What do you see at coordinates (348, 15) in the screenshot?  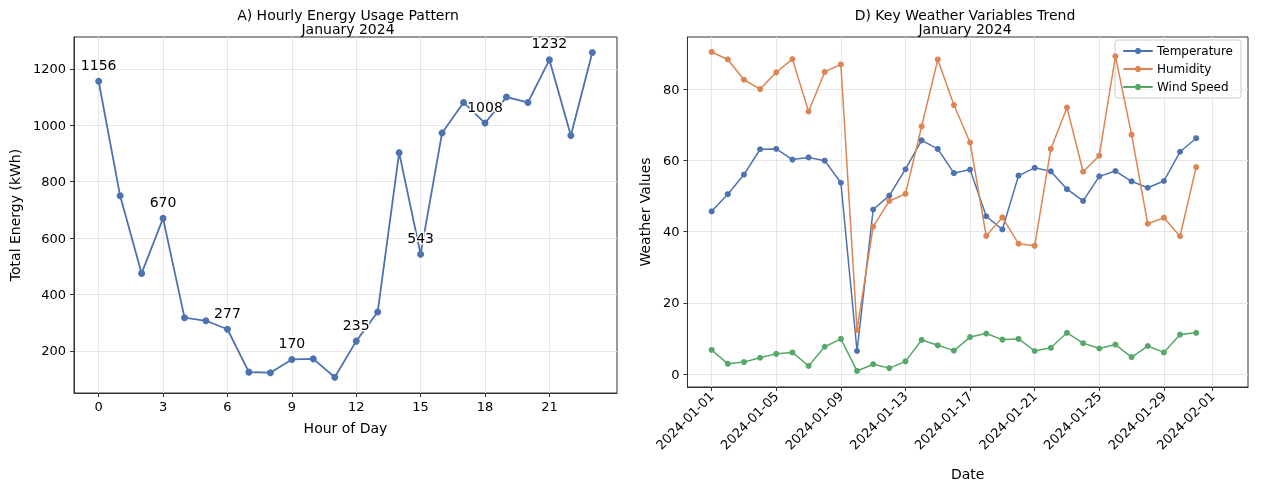 I see `chart-title: A) Hourly Energy Usage Pattern` at bounding box center [348, 15].